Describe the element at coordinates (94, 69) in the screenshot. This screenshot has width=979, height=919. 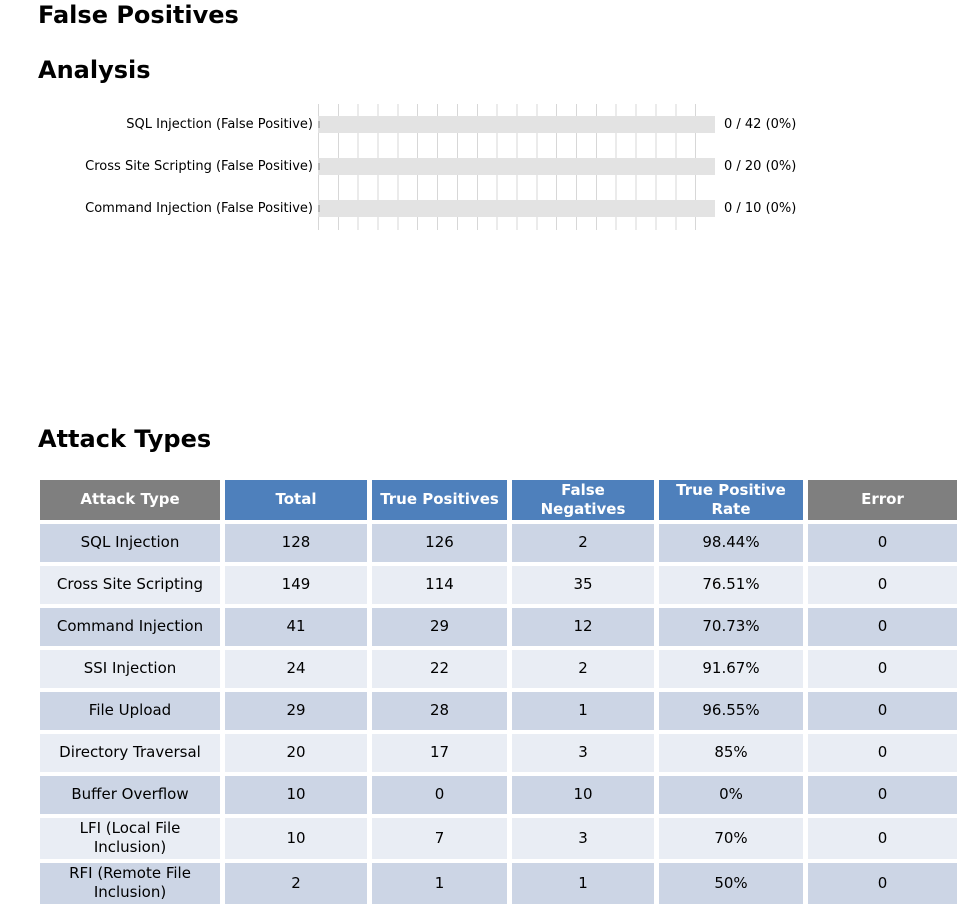
I see `section-title-analysis: Analysis` at that location.